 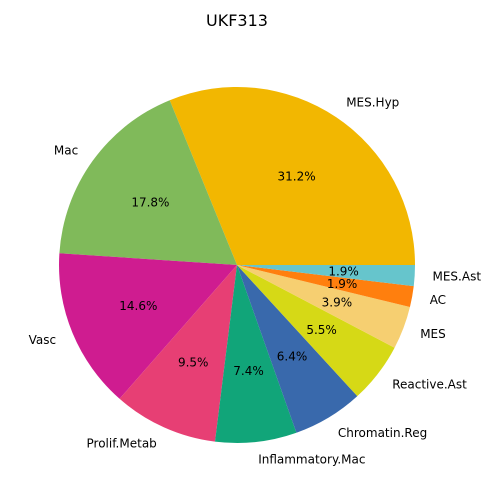 What do you see at coordinates (342, 284) in the screenshot?
I see `slice-pct-ac: 1.9%` at bounding box center [342, 284].